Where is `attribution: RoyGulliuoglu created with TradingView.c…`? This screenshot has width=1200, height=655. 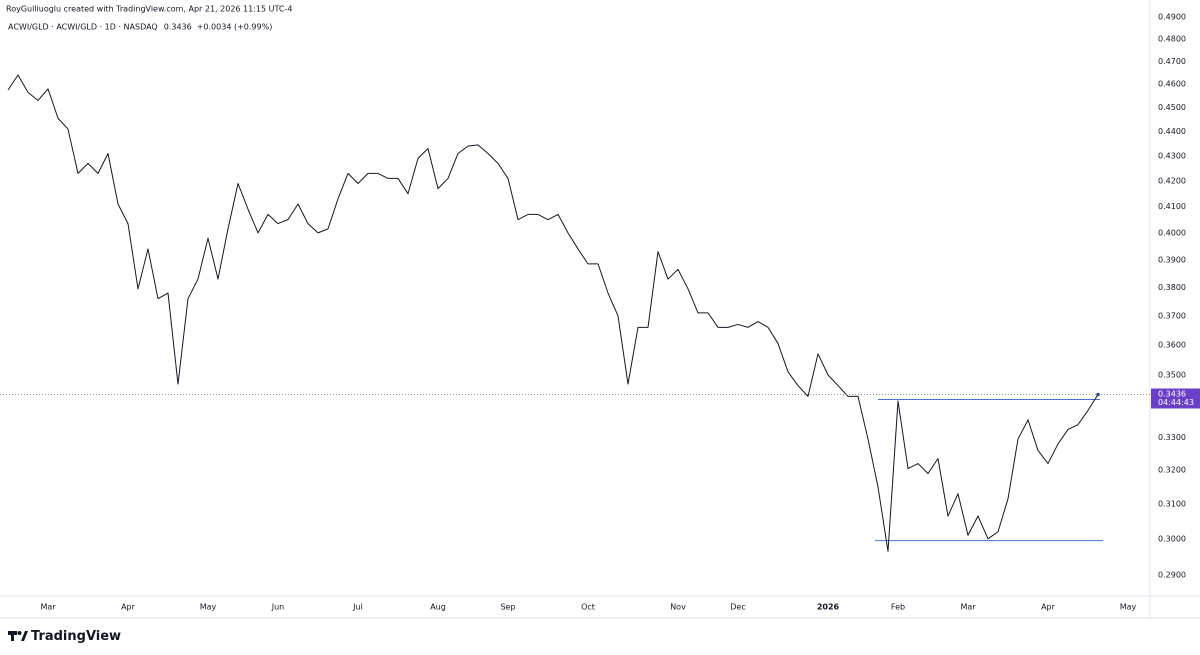
attribution: RoyGulliuoglu created with TradingView.c… is located at coordinates (149, 9).